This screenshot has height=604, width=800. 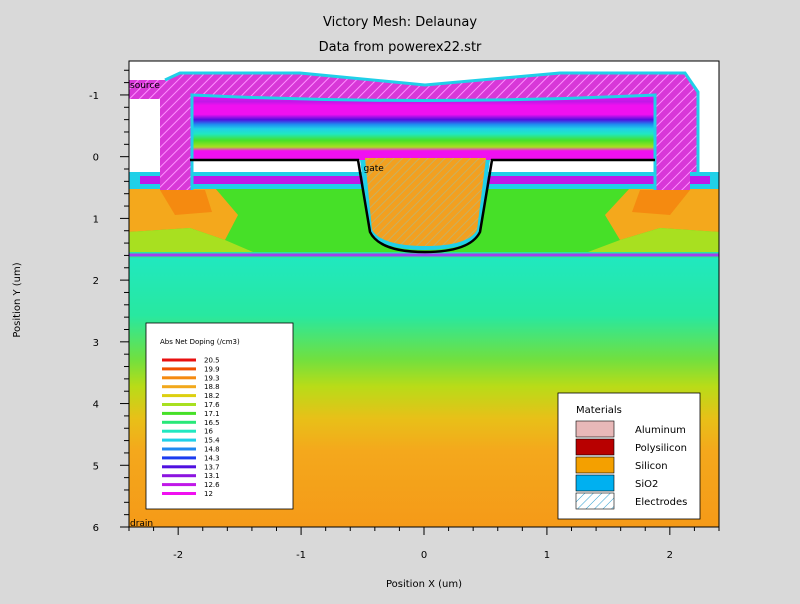 What do you see at coordinates (660, 430) in the screenshot?
I see `material-label: Aluminum` at bounding box center [660, 430].